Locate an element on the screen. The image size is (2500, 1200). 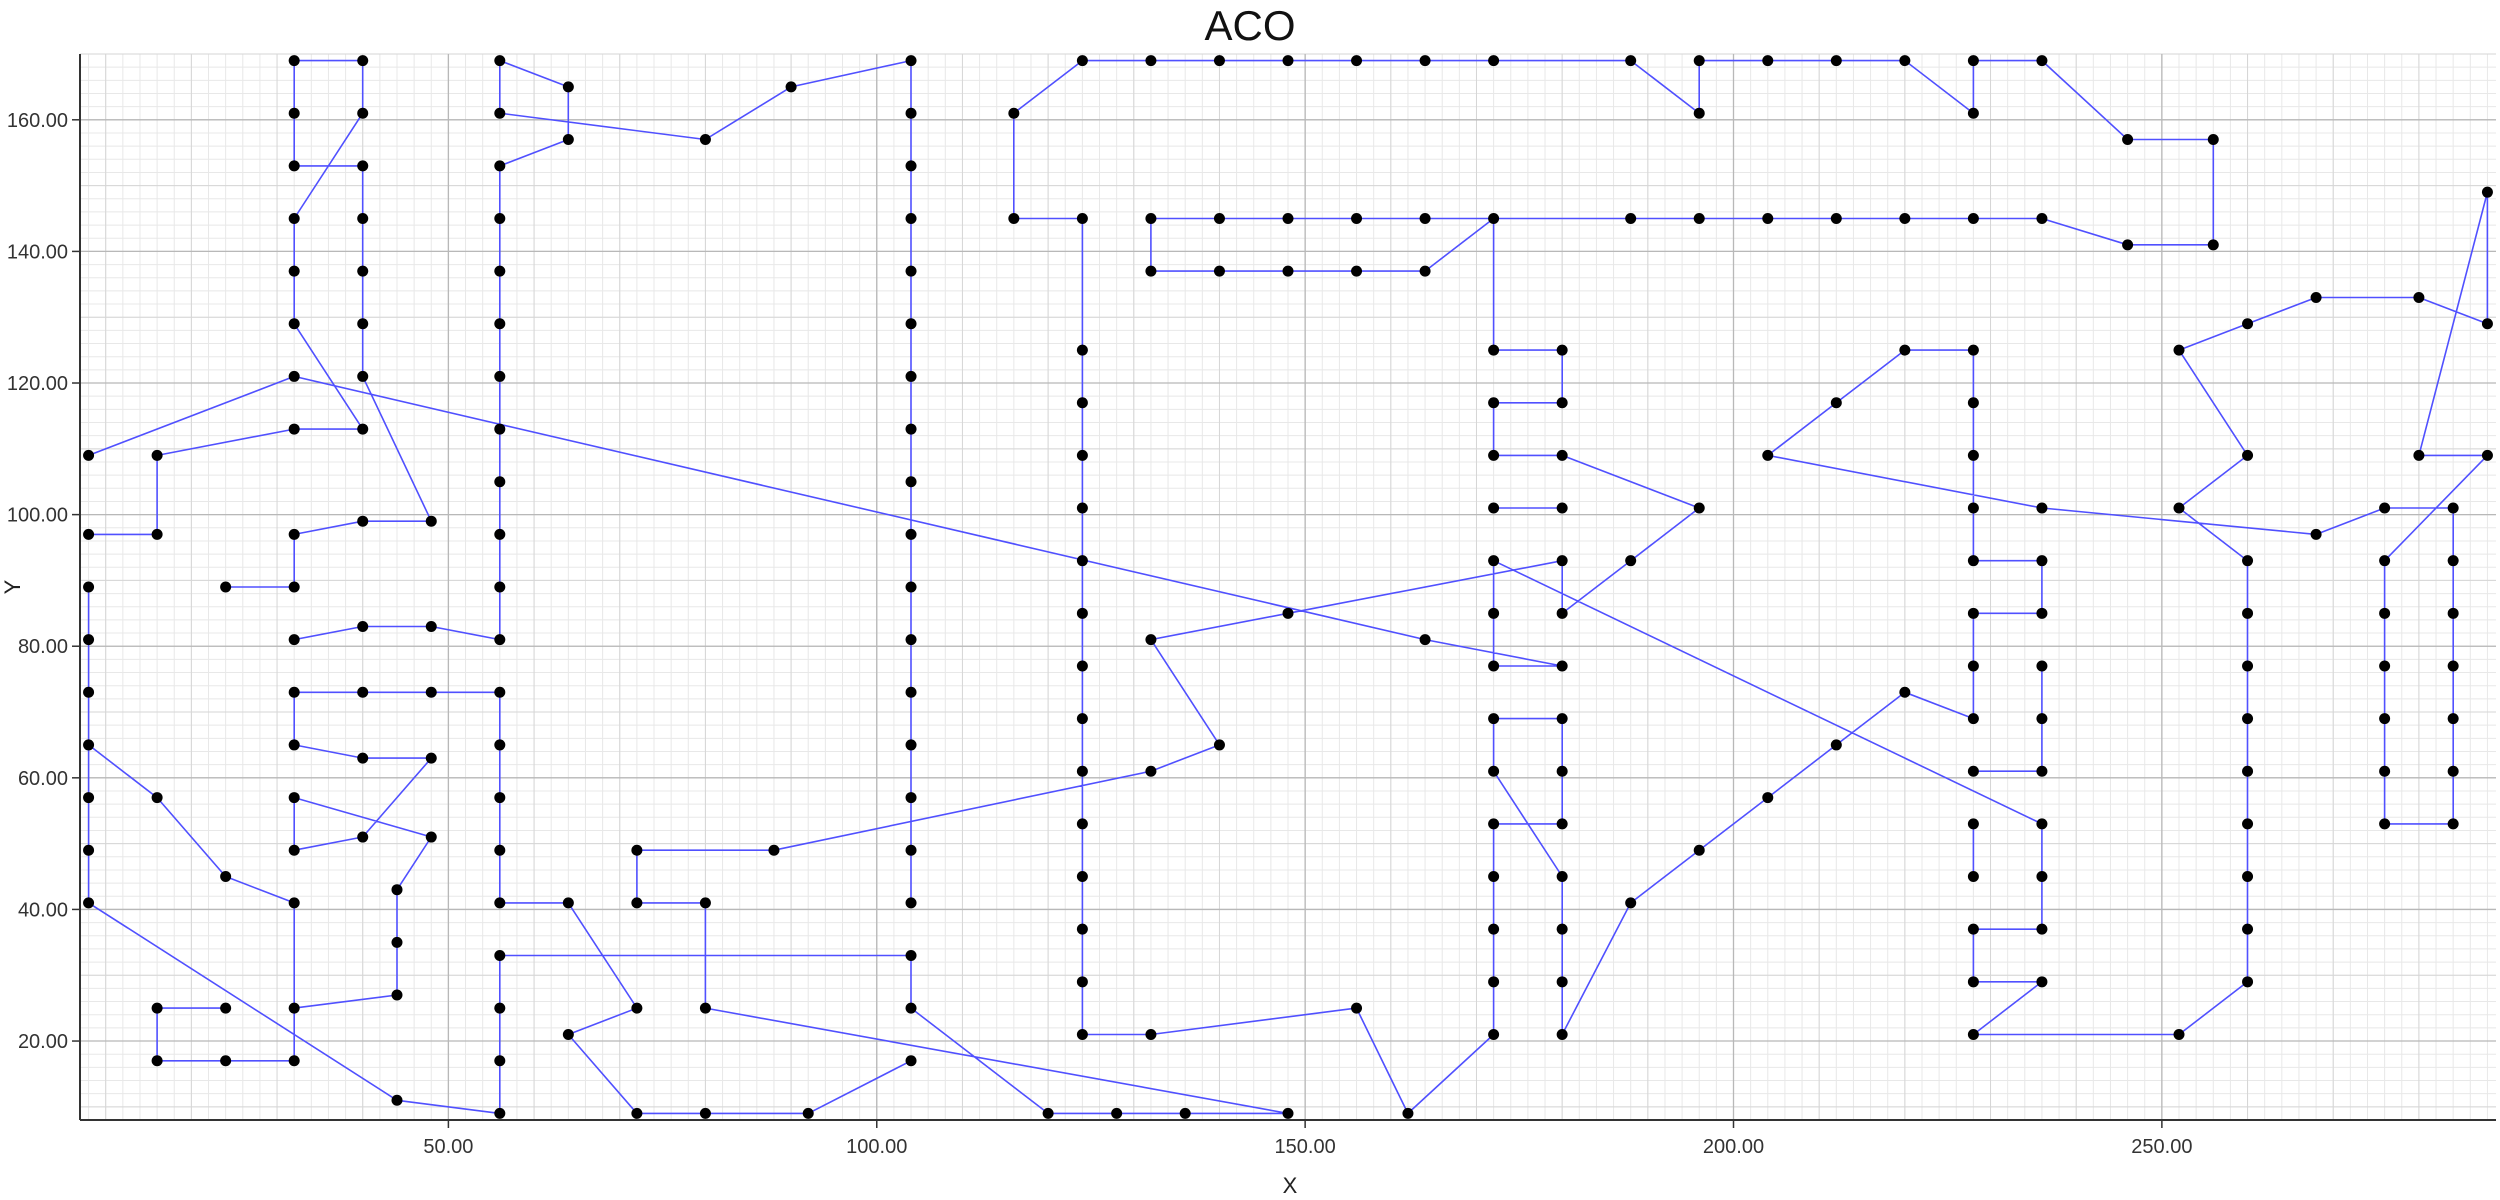
x-tick-label: 250.00 is located at coordinates (2161, 1147).